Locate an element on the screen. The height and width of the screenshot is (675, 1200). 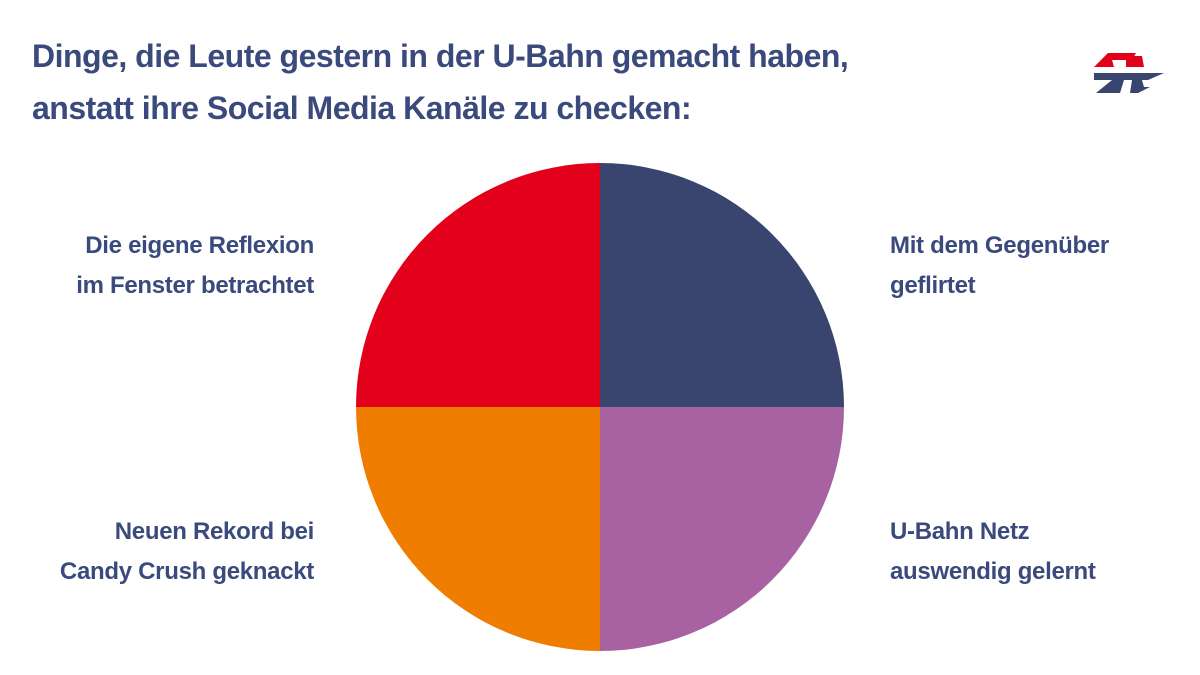
slice-label-candy-crush: Neuen Rekord bei Candy Crush geknackt is located at coordinates (187, 552).